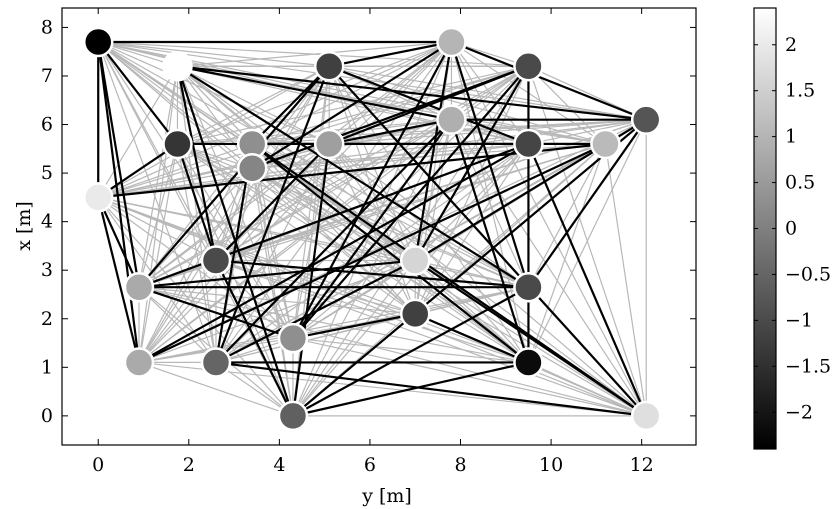 The width and height of the screenshot is (840, 509). Describe the element at coordinates (800, 91) in the screenshot. I see `colorbar-tick-label: 1.5` at that location.